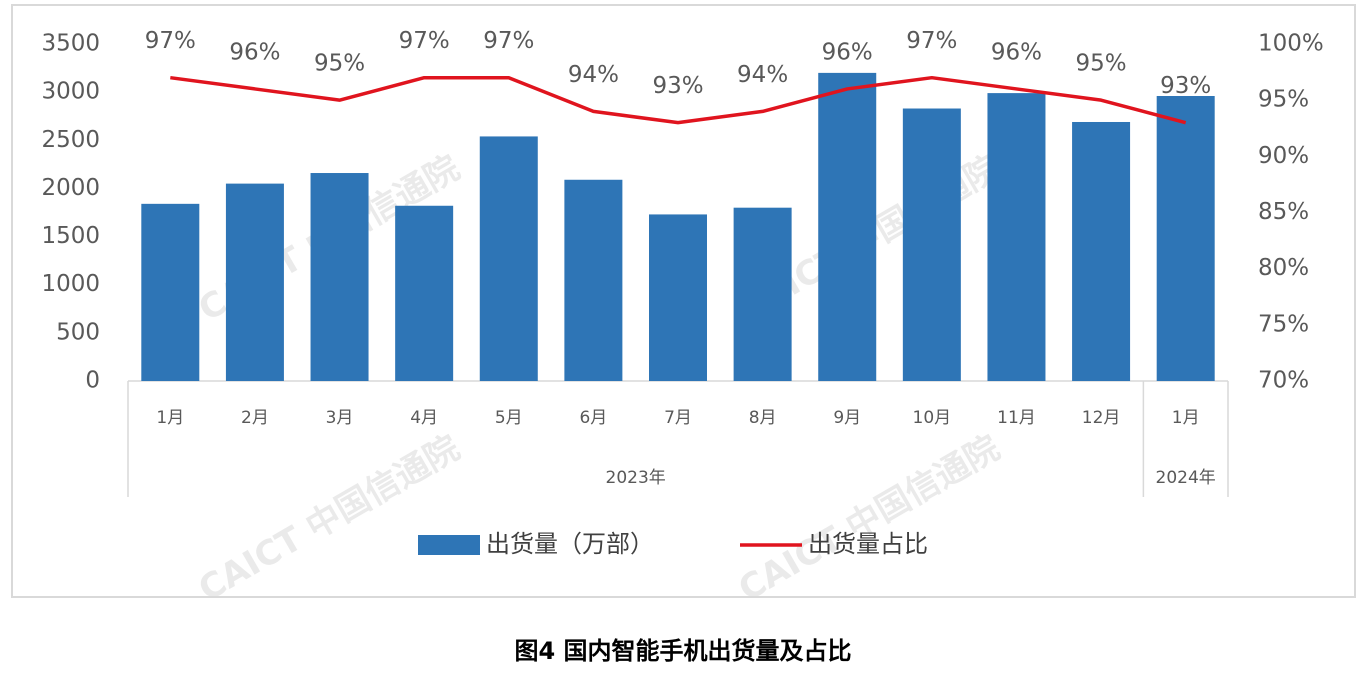  What do you see at coordinates (847, 418) in the screenshot?
I see `x-tick-label: 9月` at bounding box center [847, 418].